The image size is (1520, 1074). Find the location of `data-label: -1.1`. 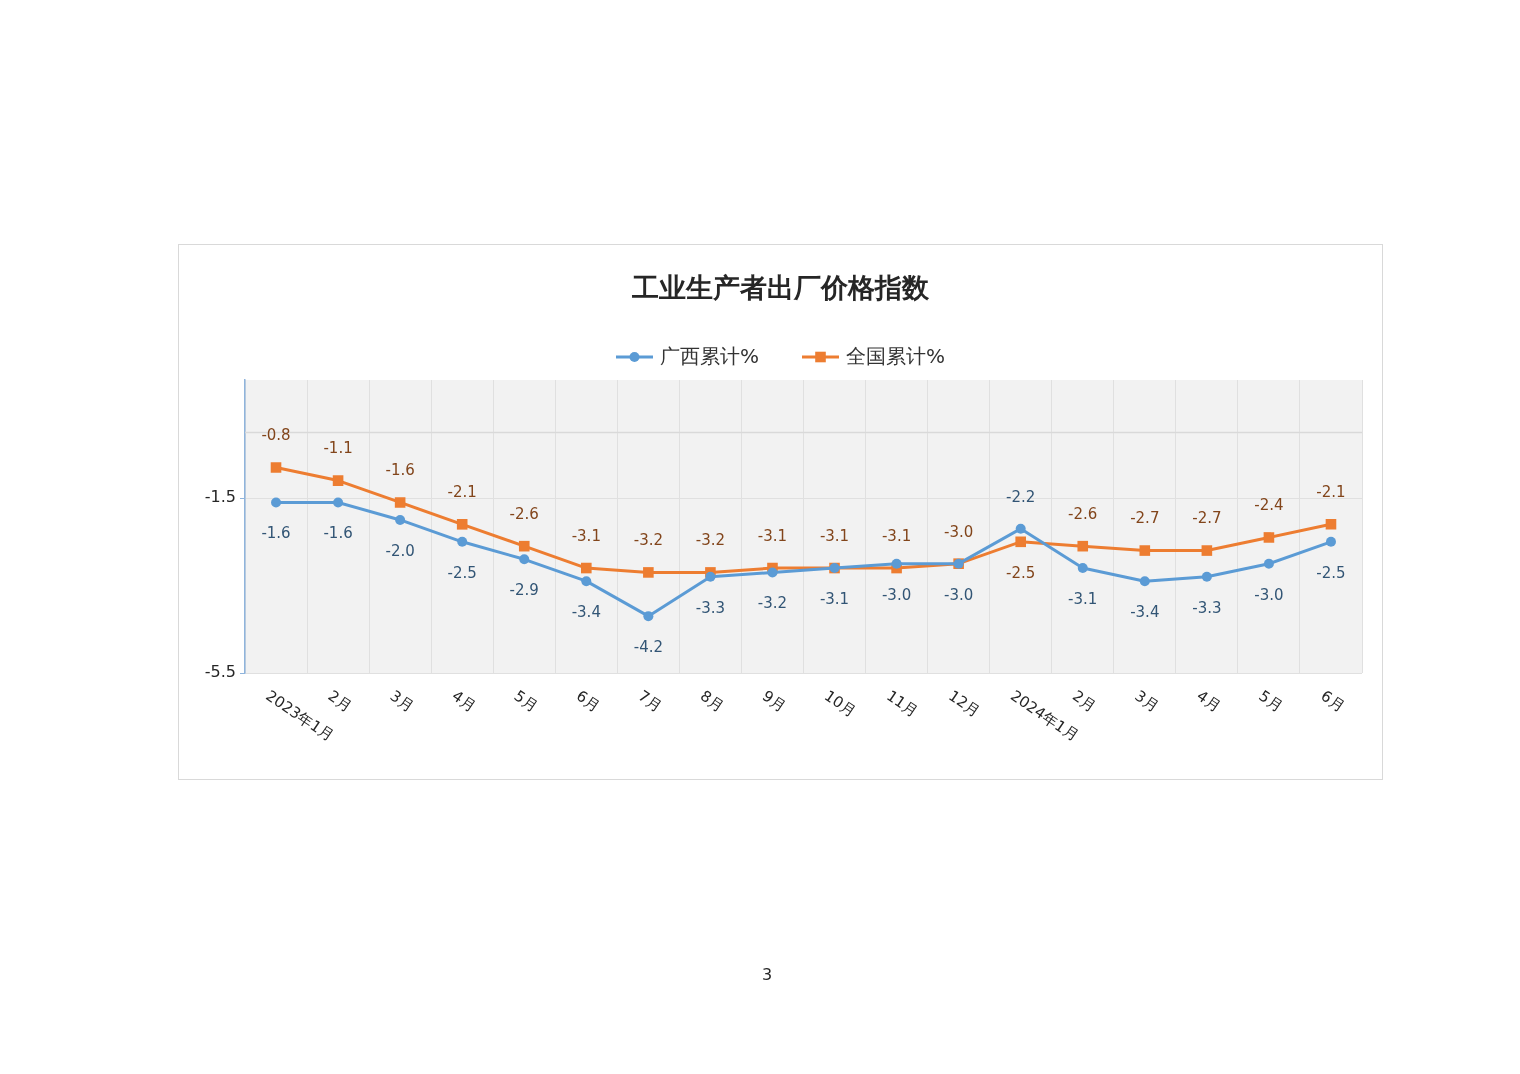

data-label: -1.1 is located at coordinates (338, 448).